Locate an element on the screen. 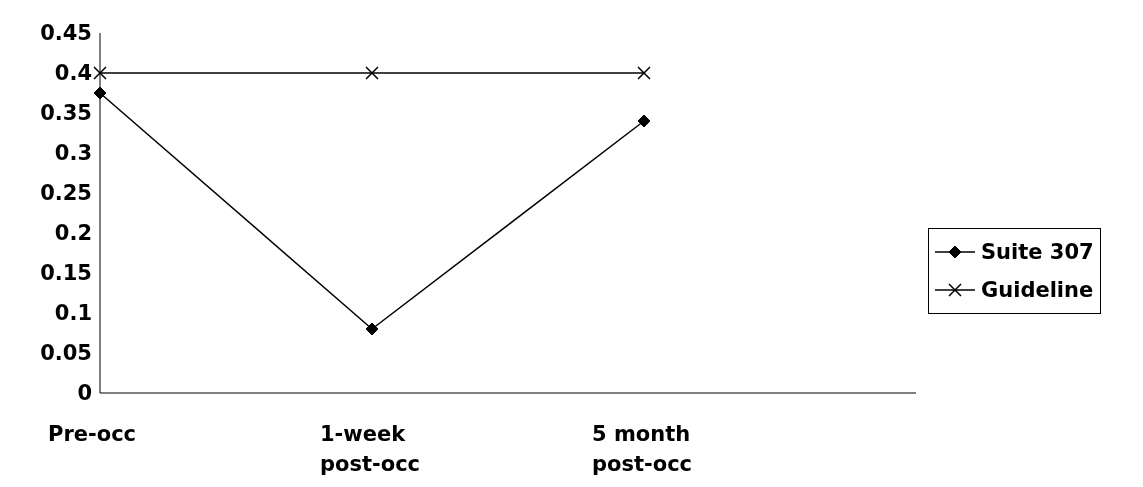  y-tick-label: 0.15 is located at coordinates (66, 273).